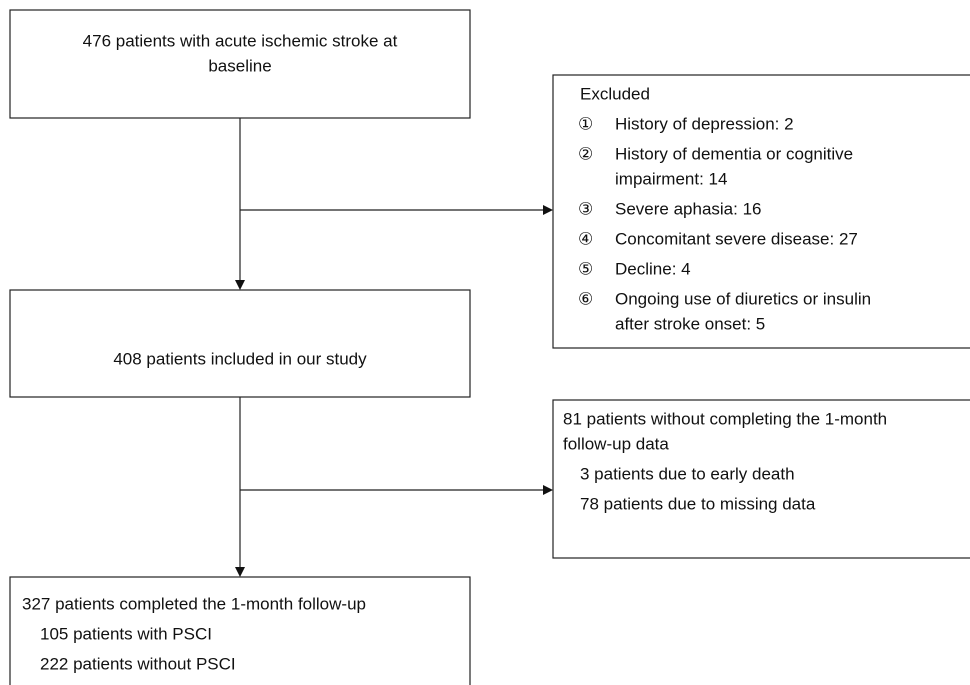 Image resolution: width=970 pixels, height=685 pixels. What do you see at coordinates (687, 473) in the screenshot?
I see `sub-text: 3 patients due to early death` at bounding box center [687, 473].